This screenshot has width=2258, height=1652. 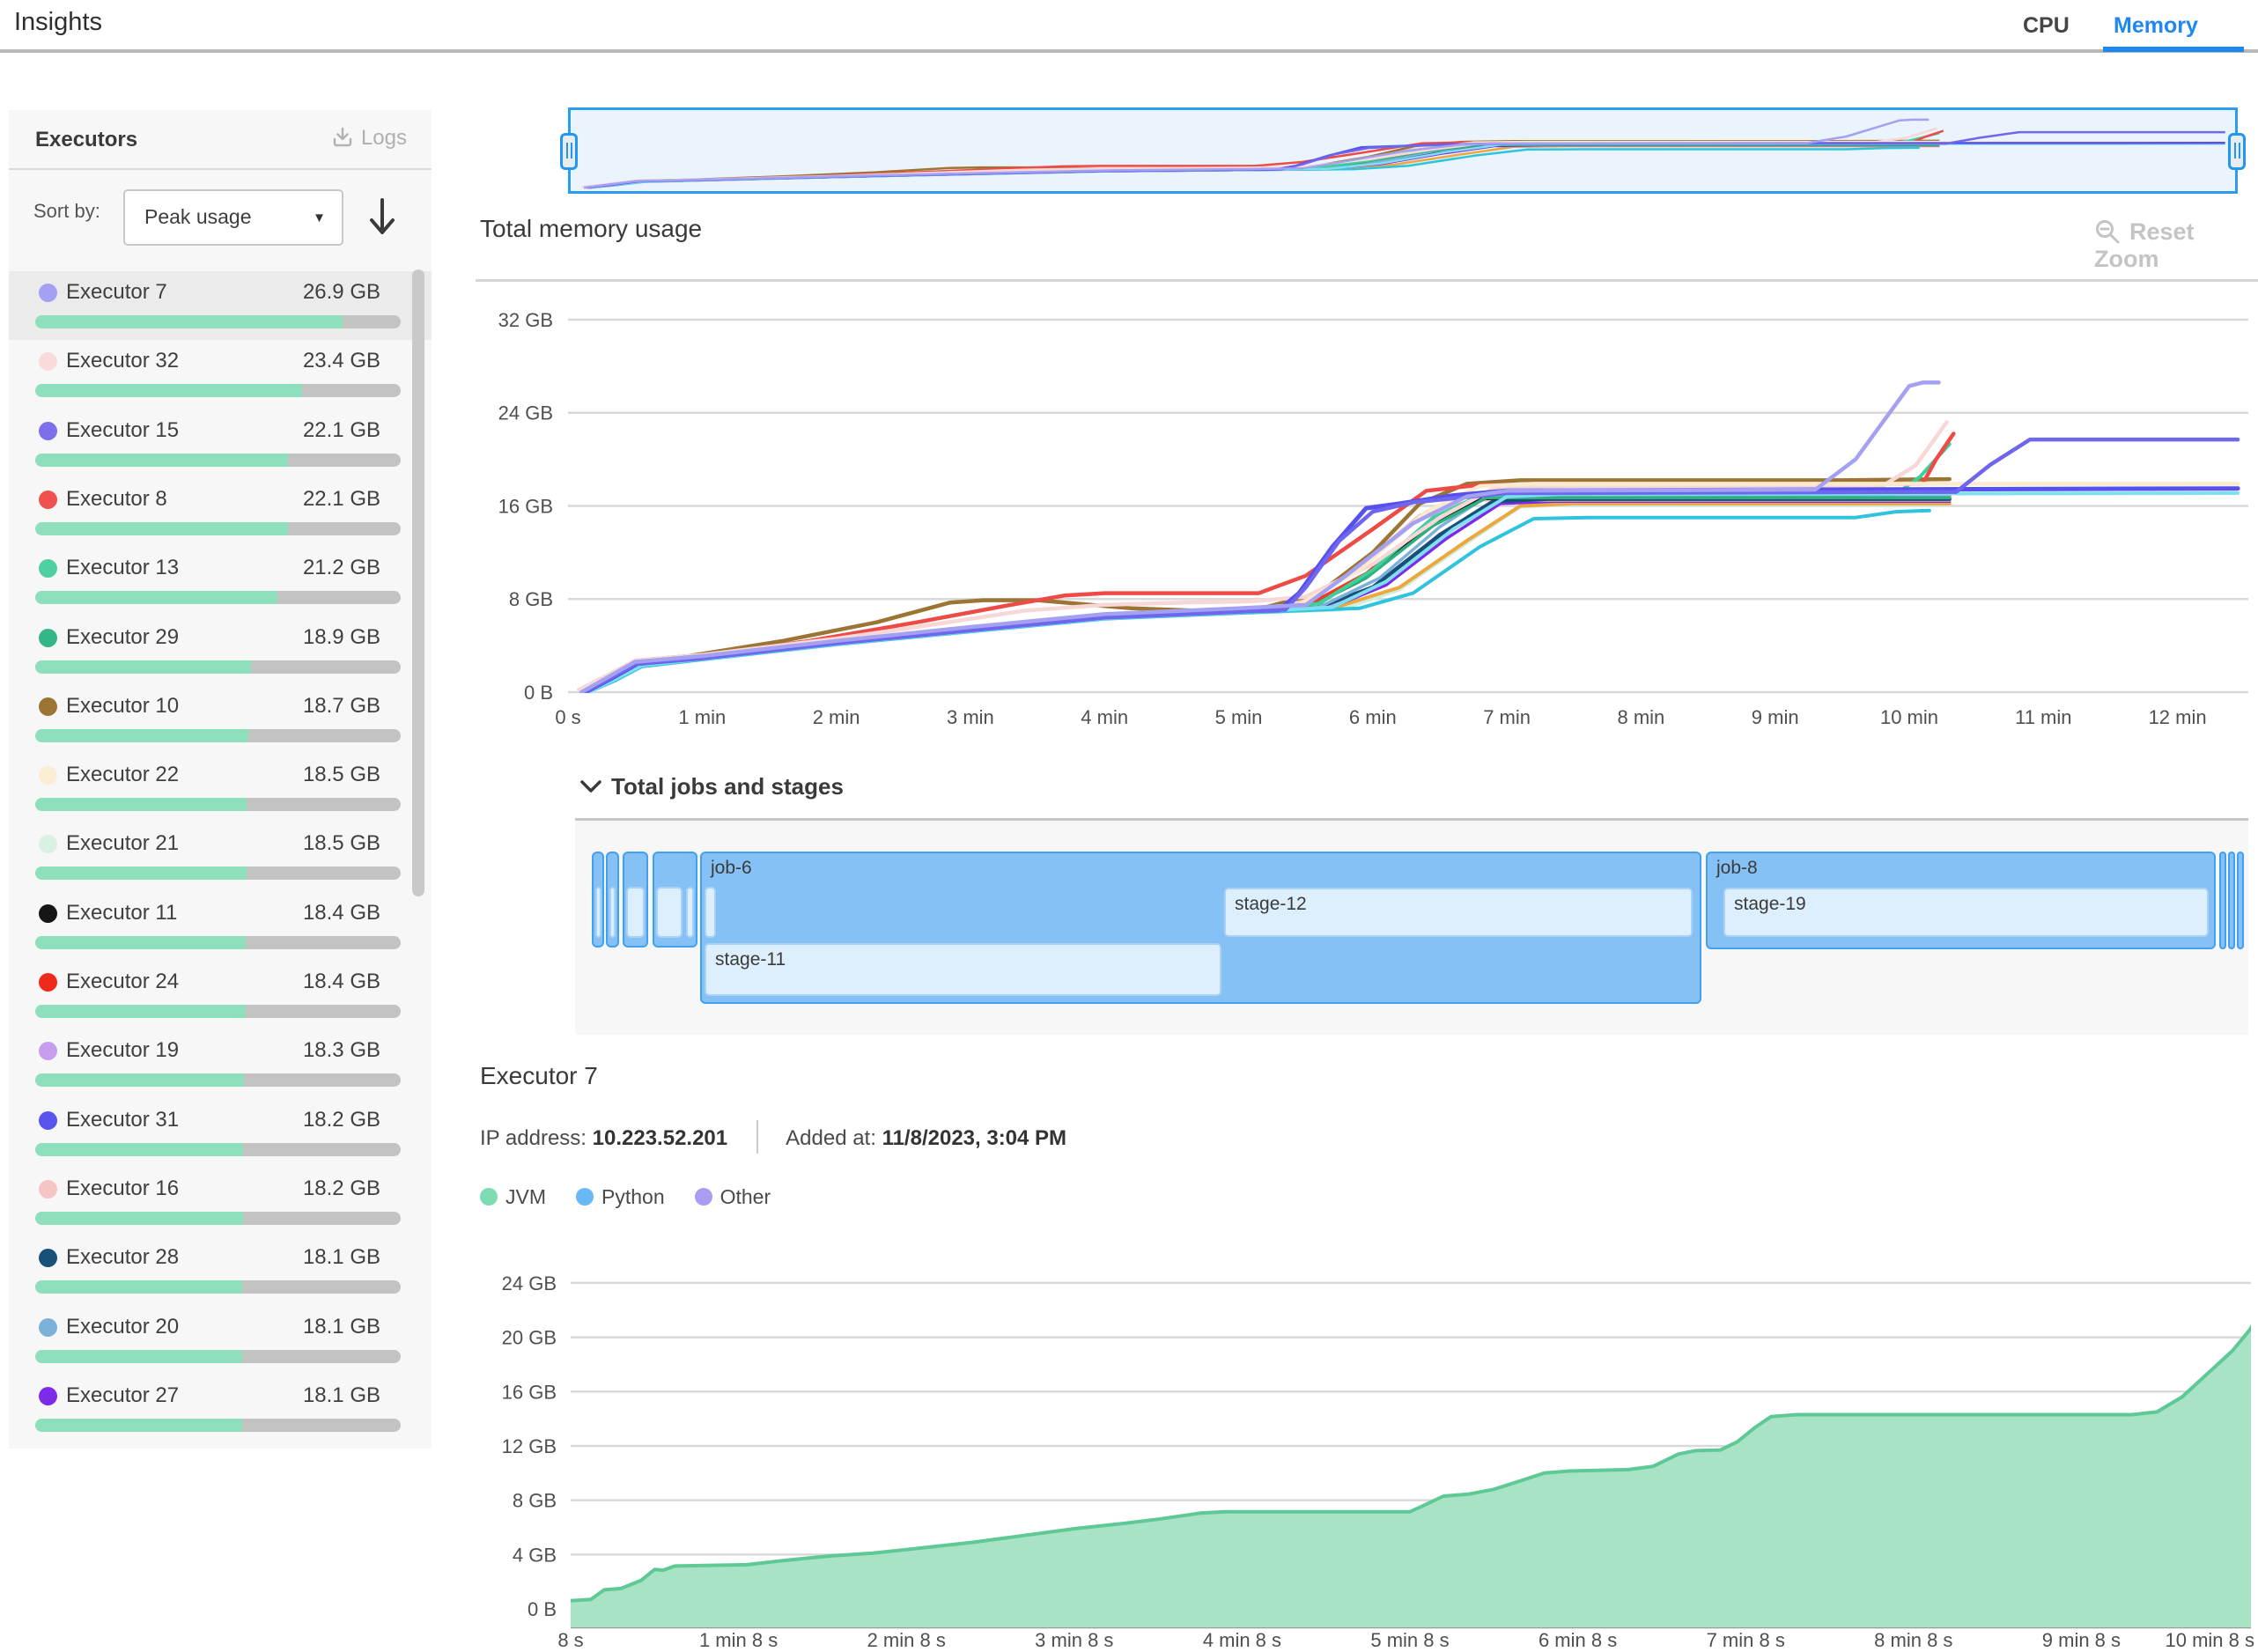 I want to click on reset-zoom-button: Reset Zoom, so click(x=2176, y=246).